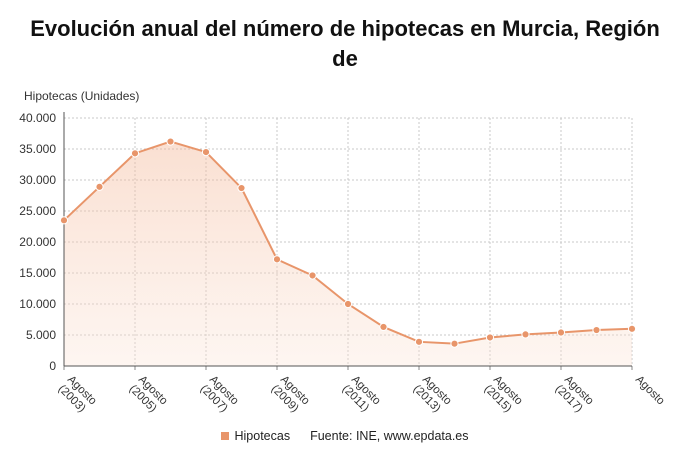 This screenshot has height=465, width=690. I want to click on legend: Hipotecas Fuente: INE, www.epdata.es, so click(345, 436).